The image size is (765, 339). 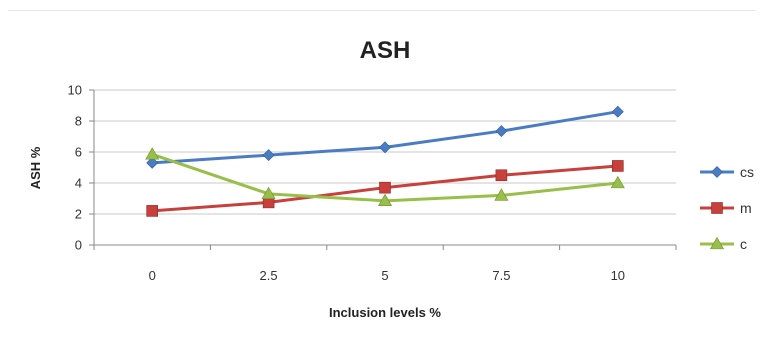 I want to click on y-axis-label: ASH %, so click(x=35, y=167).